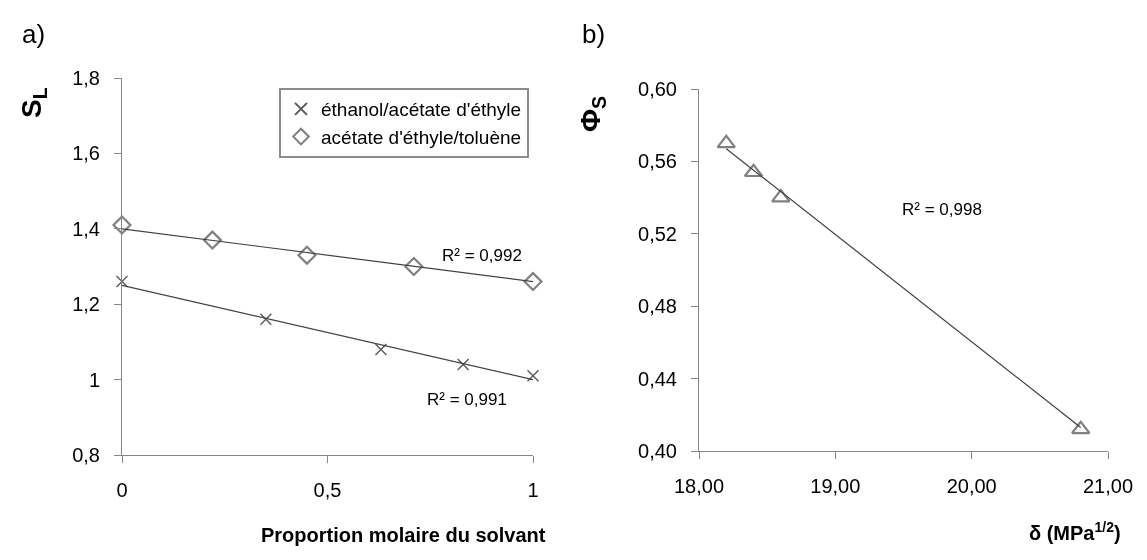  What do you see at coordinates (86, 304) in the screenshot?
I see `y-tick-label: 1,2` at bounding box center [86, 304].